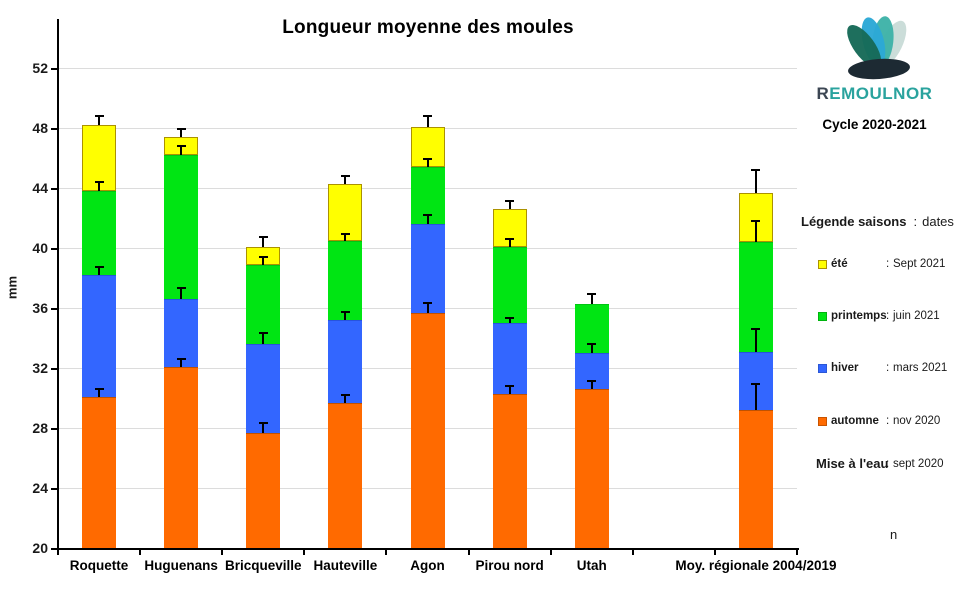 The width and height of the screenshot is (959, 592). I want to click on legend-key: automne, so click(855, 421).